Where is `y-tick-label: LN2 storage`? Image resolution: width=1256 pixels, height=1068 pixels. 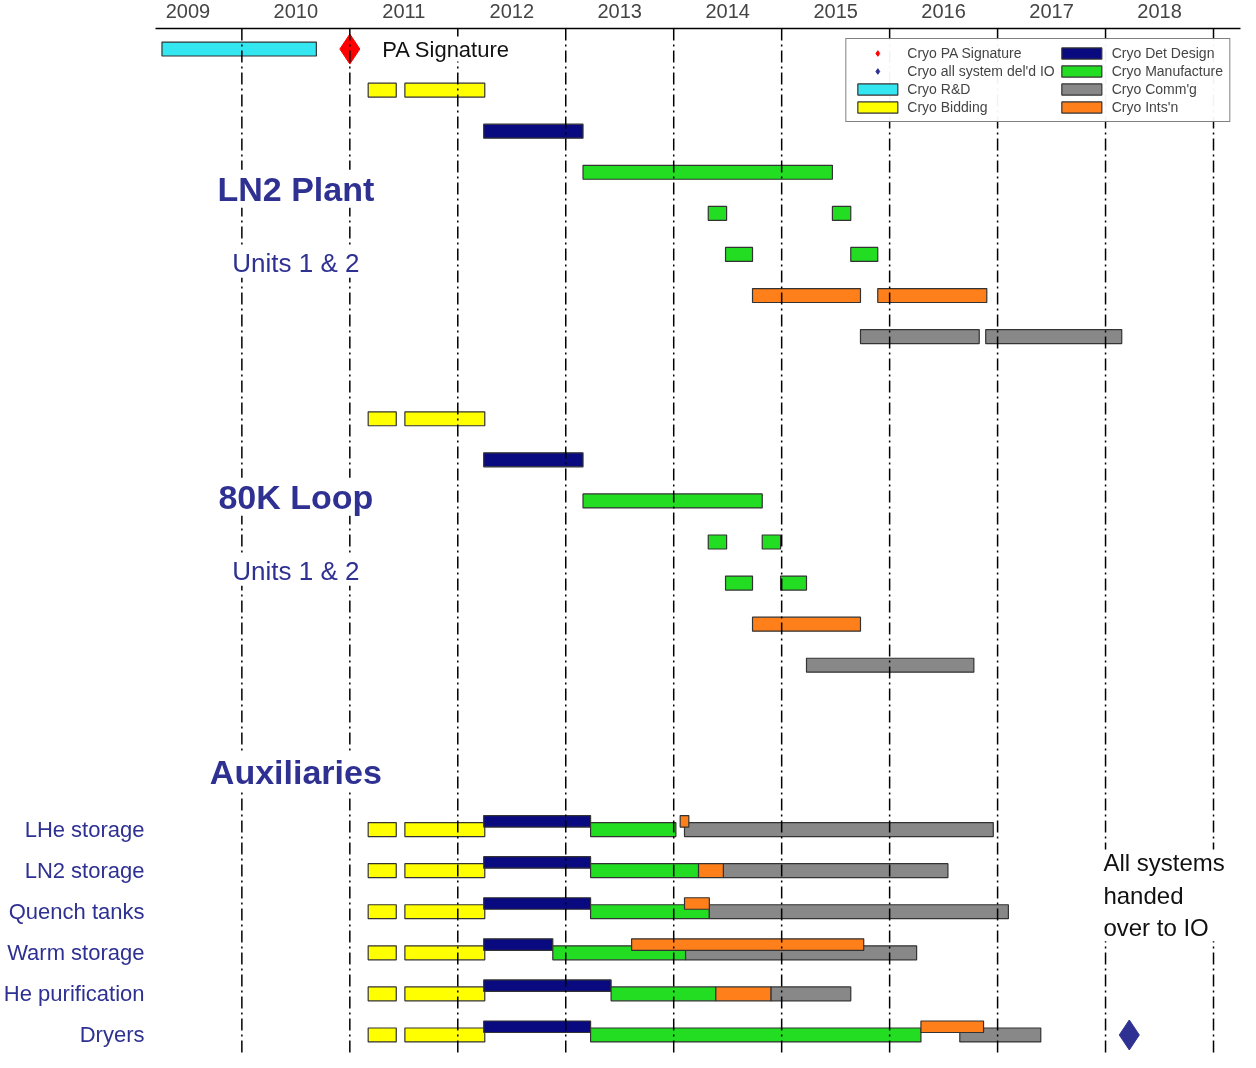
y-tick-label: LN2 storage is located at coordinates (84, 871).